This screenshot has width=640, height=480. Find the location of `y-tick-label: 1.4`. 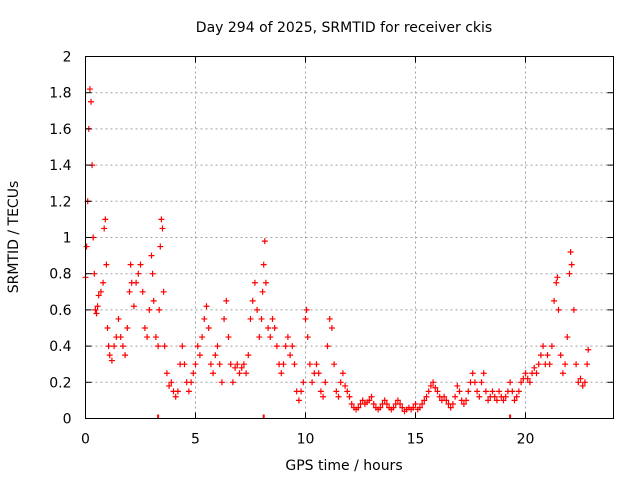

y-tick-label: 1.4 is located at coordinates (60, 166).